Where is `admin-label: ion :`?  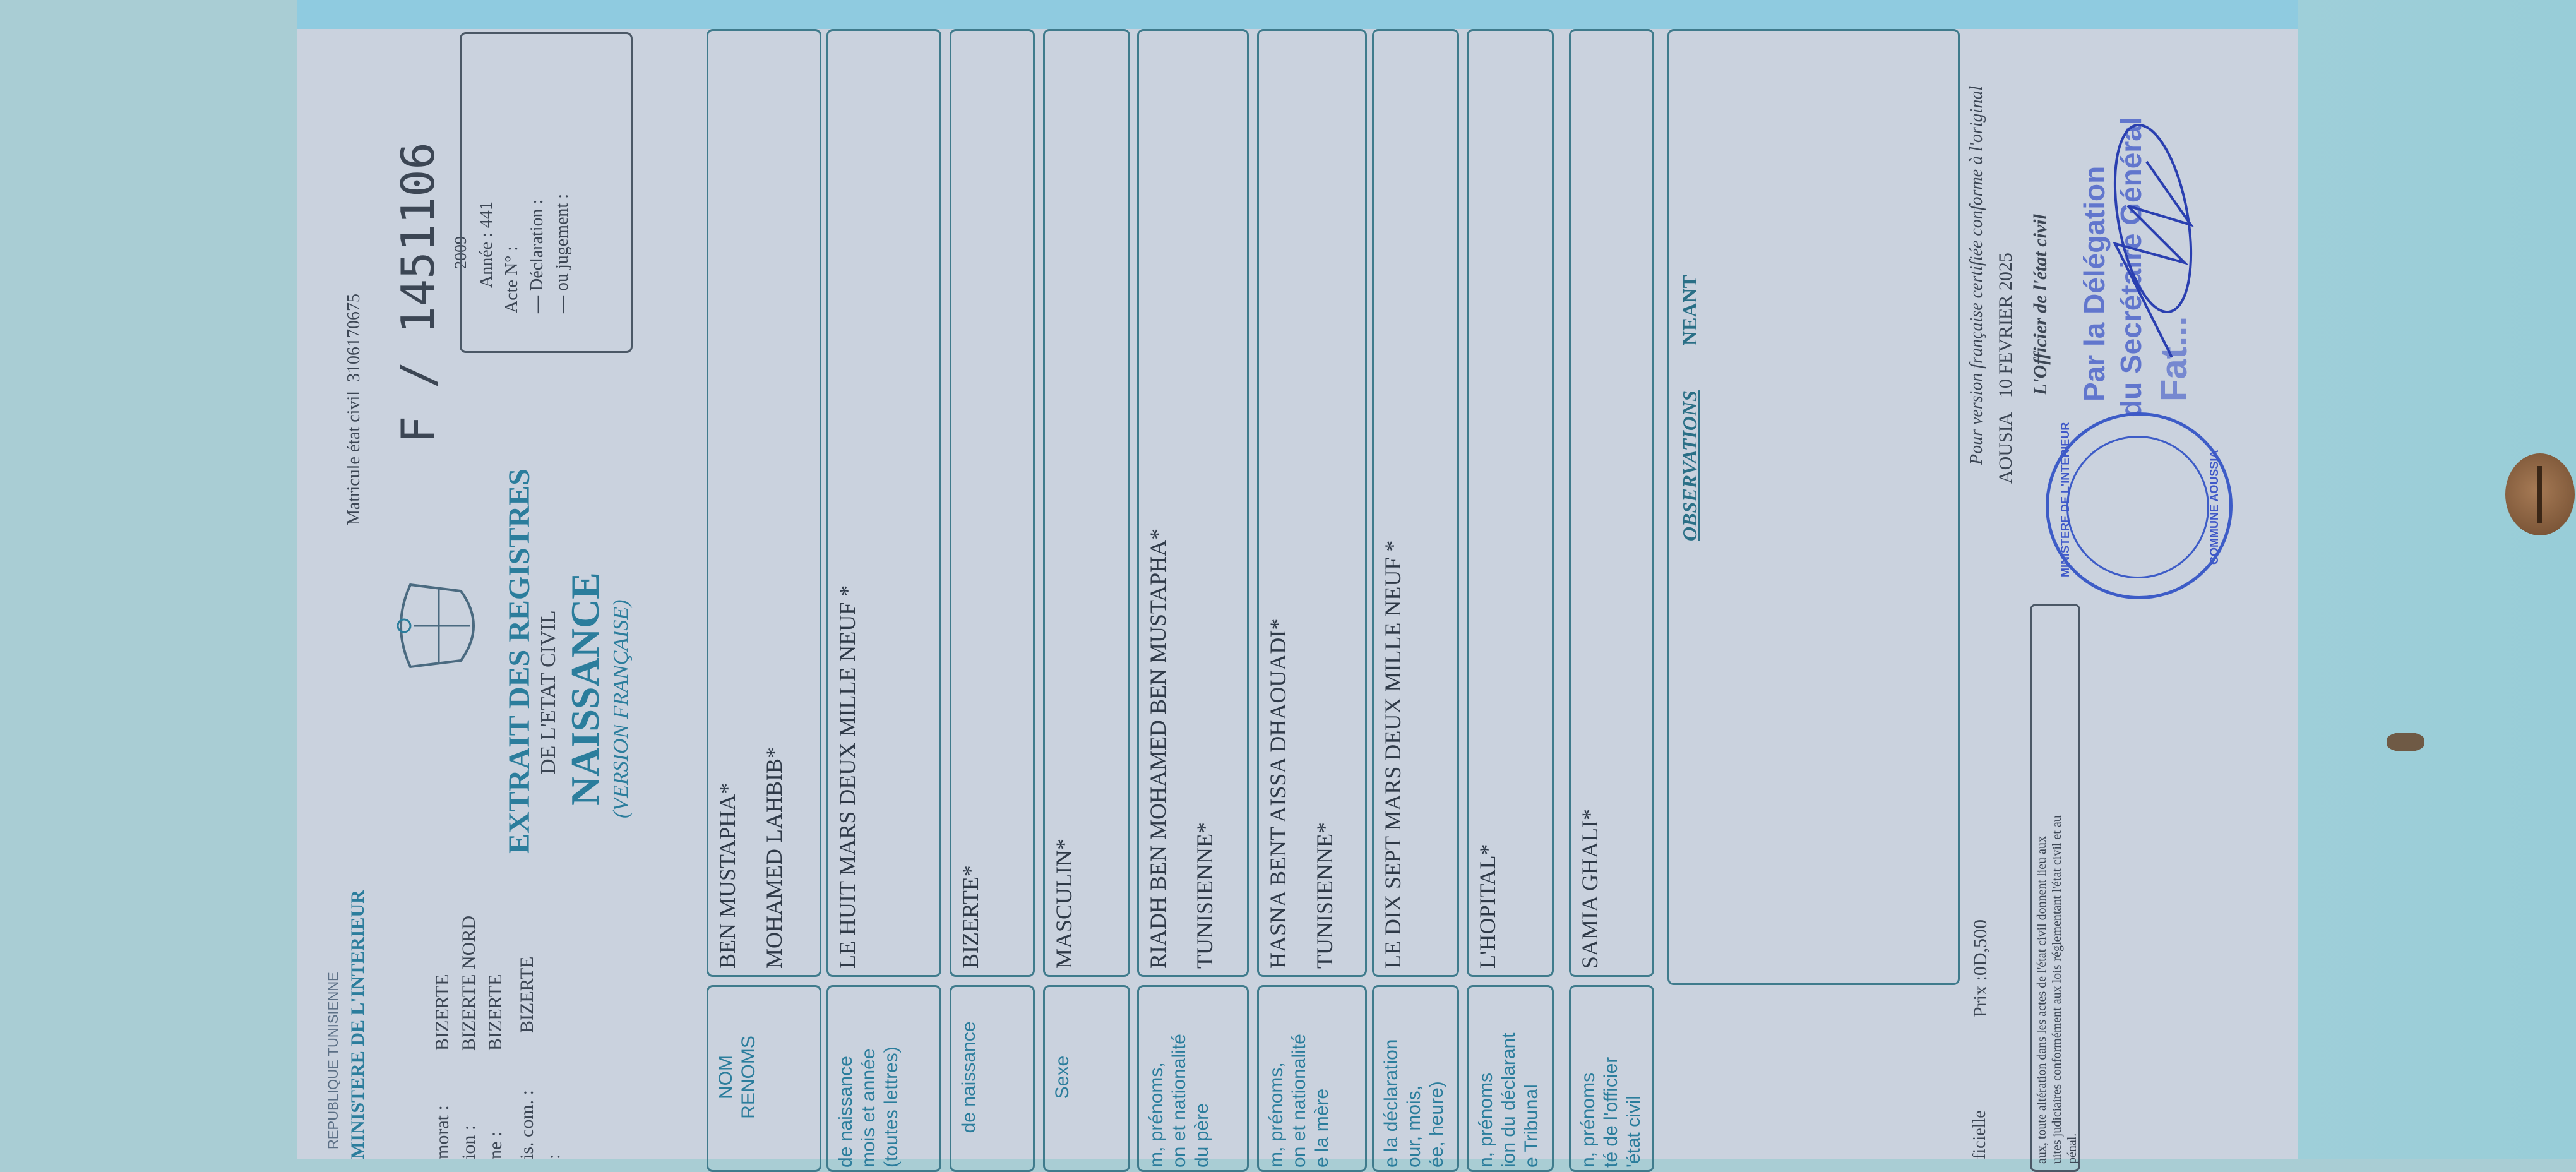 admin-label: ion : is located at coordinates (468, 1142).